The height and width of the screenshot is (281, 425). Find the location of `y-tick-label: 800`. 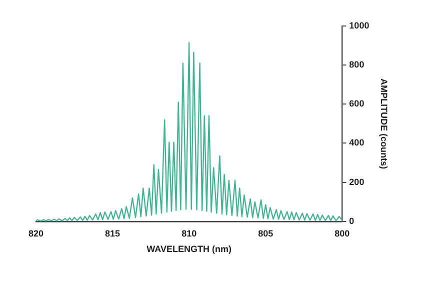

y-tick-label: 800 is located at coordinates (356, 65).